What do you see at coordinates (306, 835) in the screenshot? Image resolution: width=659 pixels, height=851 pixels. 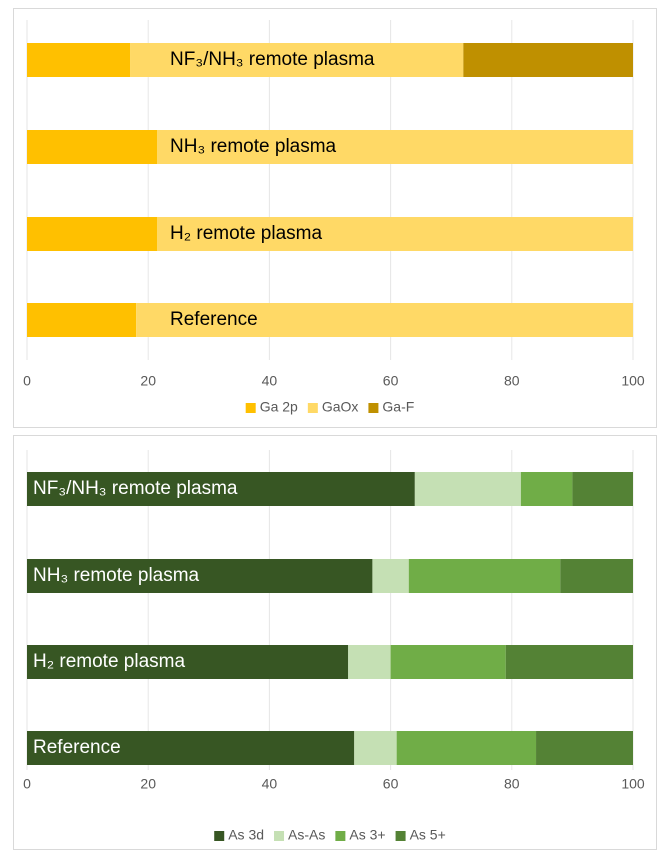 I see `legend-label: As-As` at bounding box center [306, 835].